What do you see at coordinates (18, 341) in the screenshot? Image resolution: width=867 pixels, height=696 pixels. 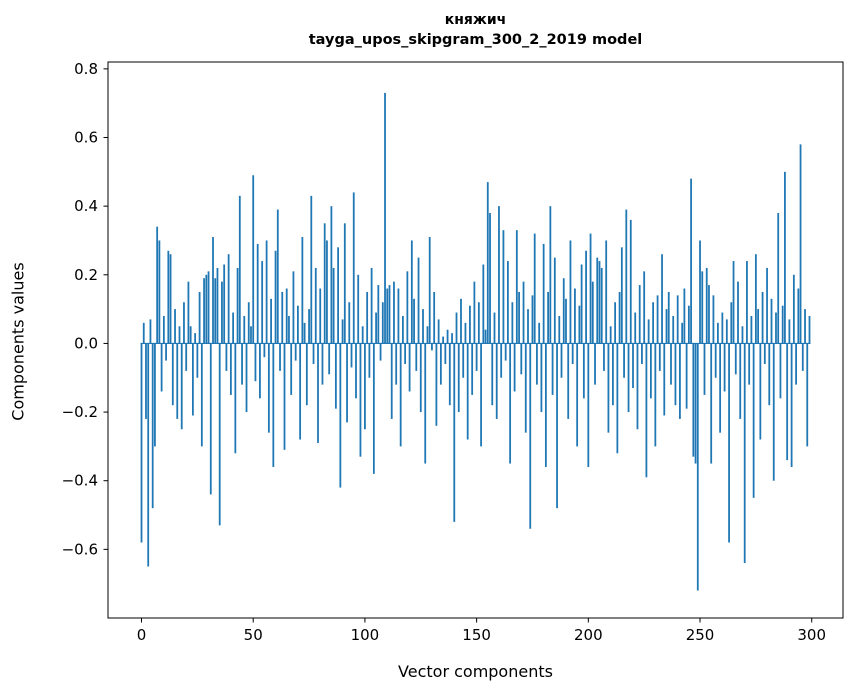 I see `y-axis-label: Components values` at bounding box center [18, 341].